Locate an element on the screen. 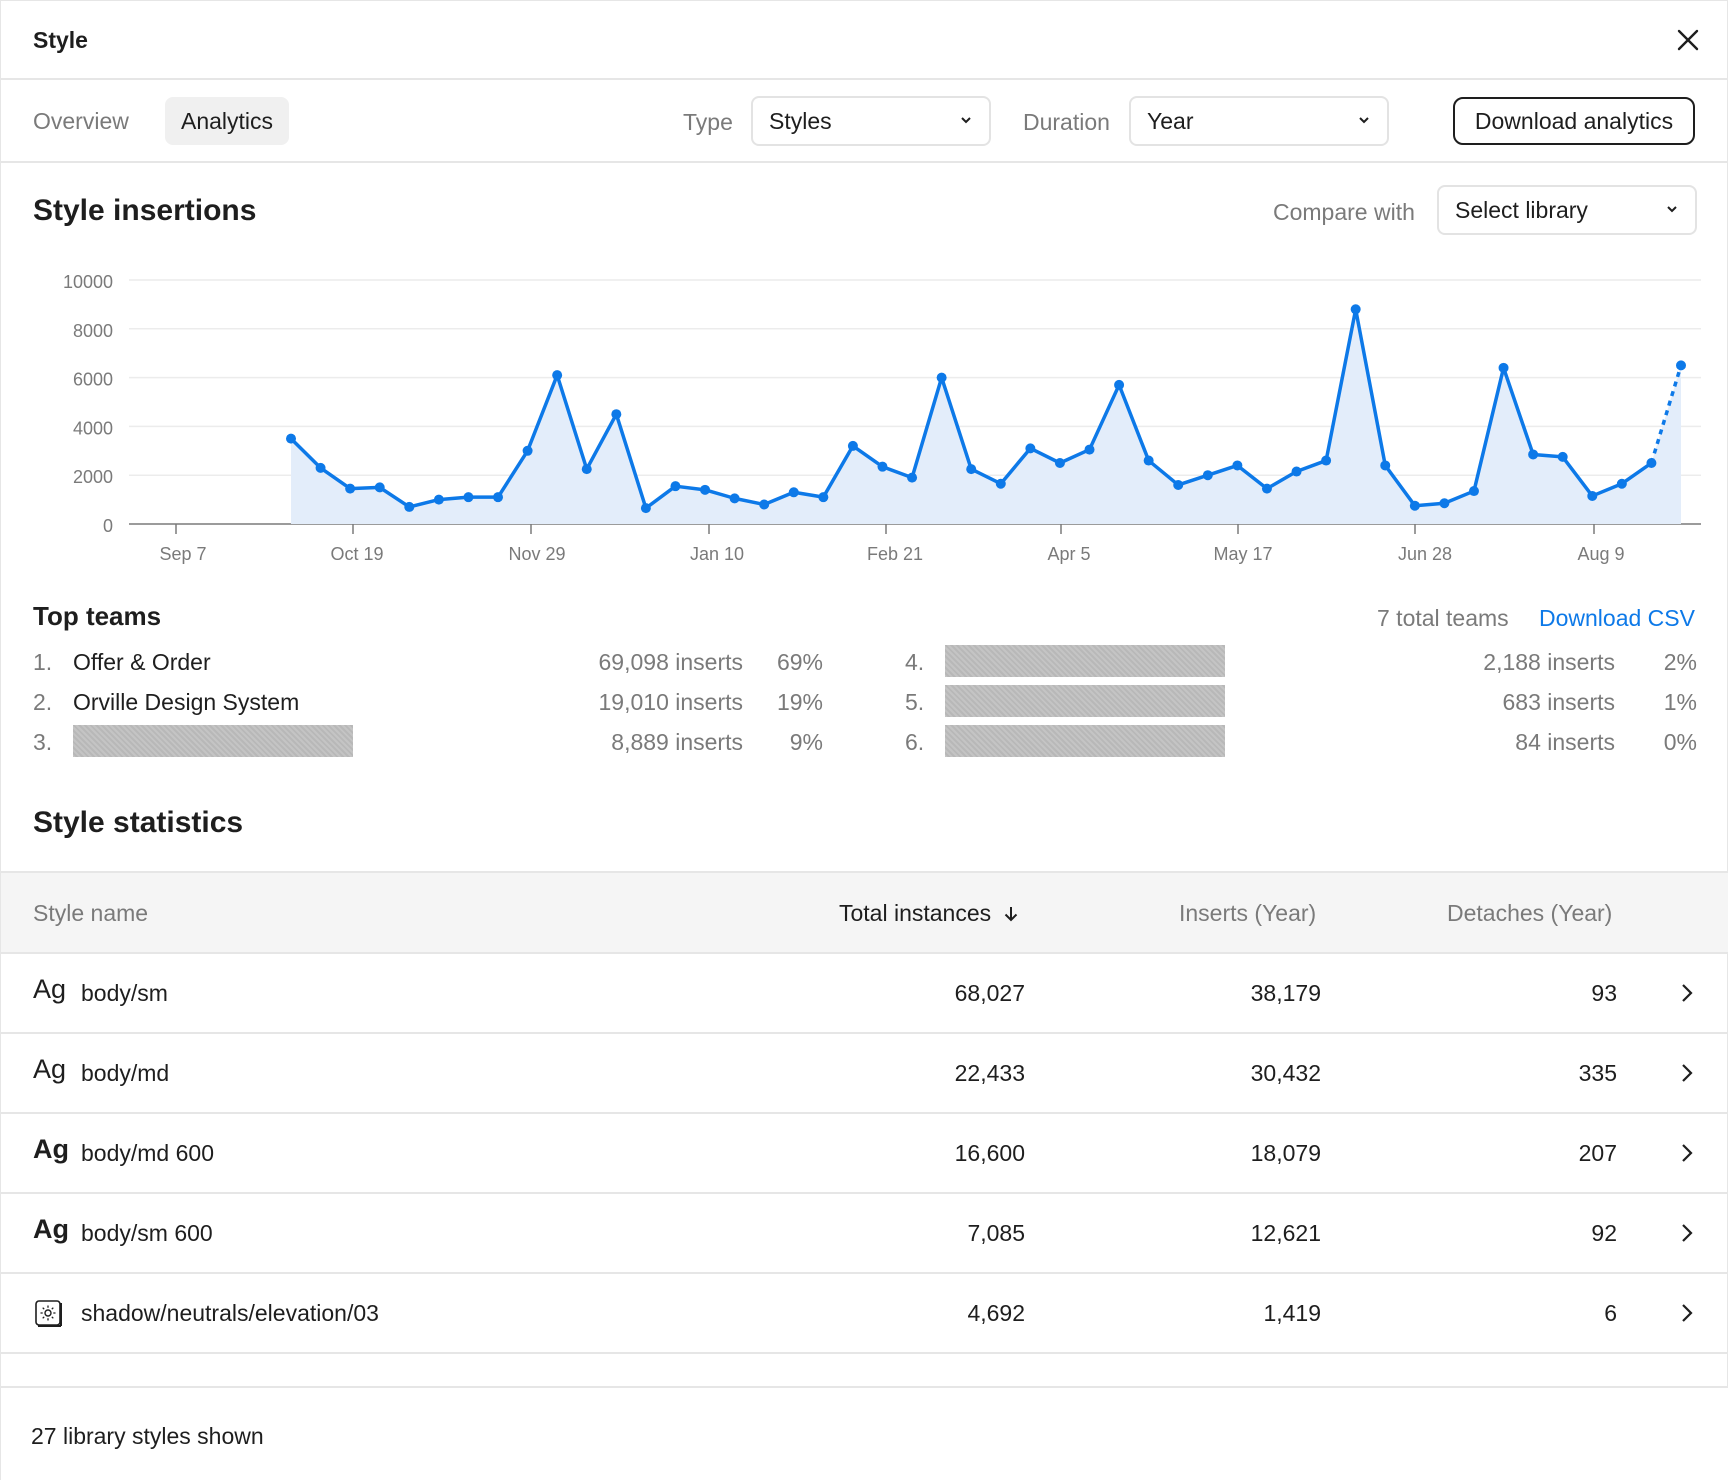 The image size is (1728, 1480). table-row: shadow/neutrals/elevation/03 4,692 1,419 6 is located at coordinates (864, 1314).